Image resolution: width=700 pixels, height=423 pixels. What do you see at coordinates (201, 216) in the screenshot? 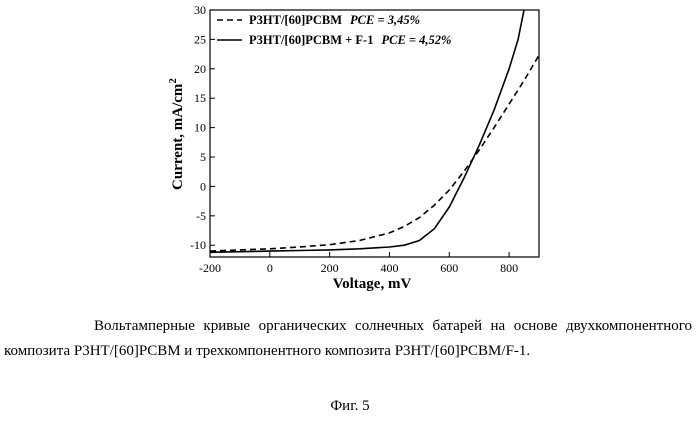
I see `y-tick-label: -5` at bounding box center [201, 216].